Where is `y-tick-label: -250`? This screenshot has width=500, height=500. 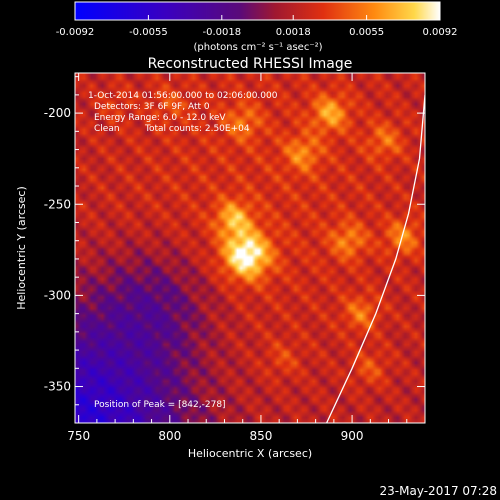 y-tick-label: -250 is located at coordinates (57, 204).